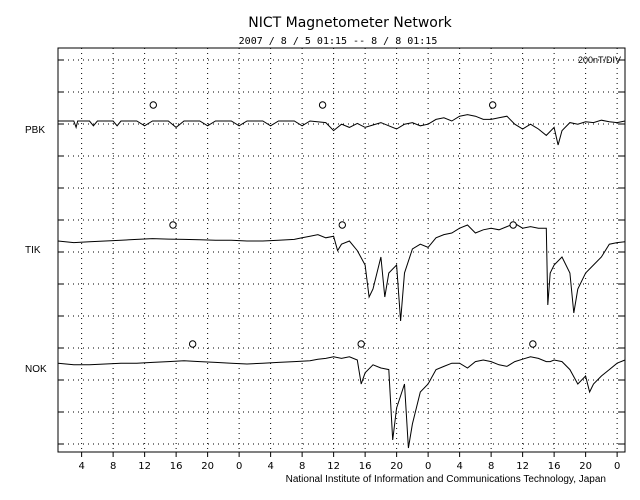 The image size is (640, 500). What do you see at coordinates (35, 130) in the screenshot?
I see `series-label-pbk: PBK` at bounding box center [35, 130].